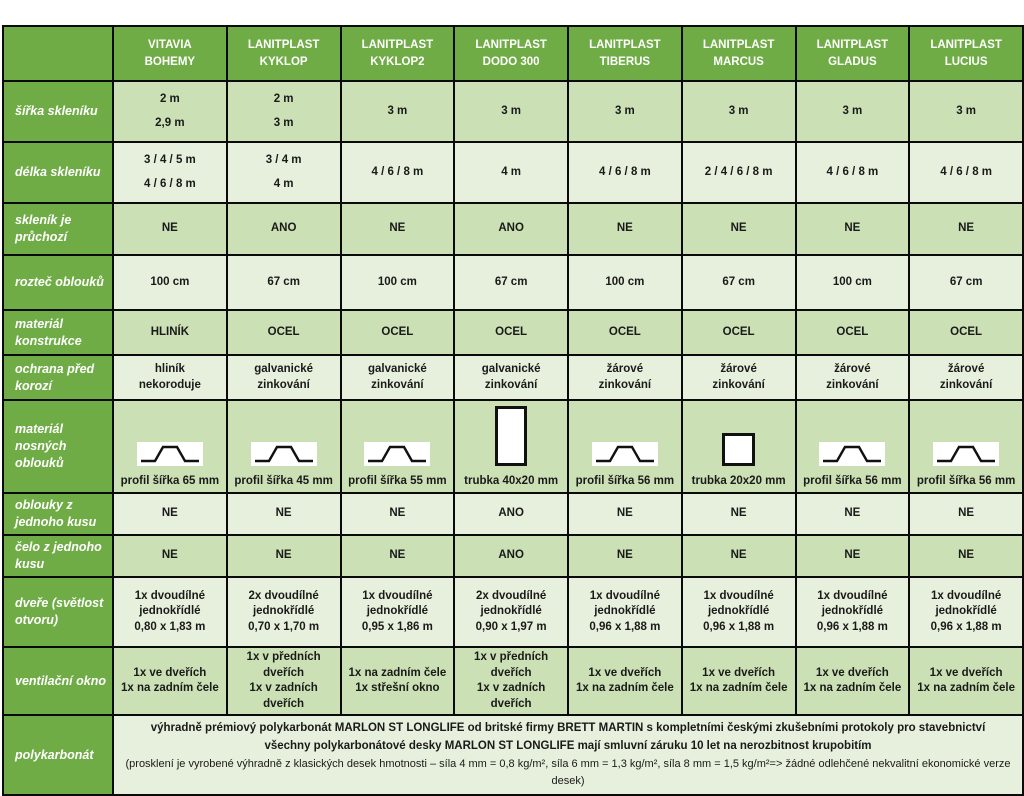 This screenshot has height=796, width=1024. What do you see at coordinates (513, 556) in the screenshot?
I see `table-row-celo: čelo z jednoho kusu NE NE NE ANO NE NE NE NE` at bounding box center [513, 556].